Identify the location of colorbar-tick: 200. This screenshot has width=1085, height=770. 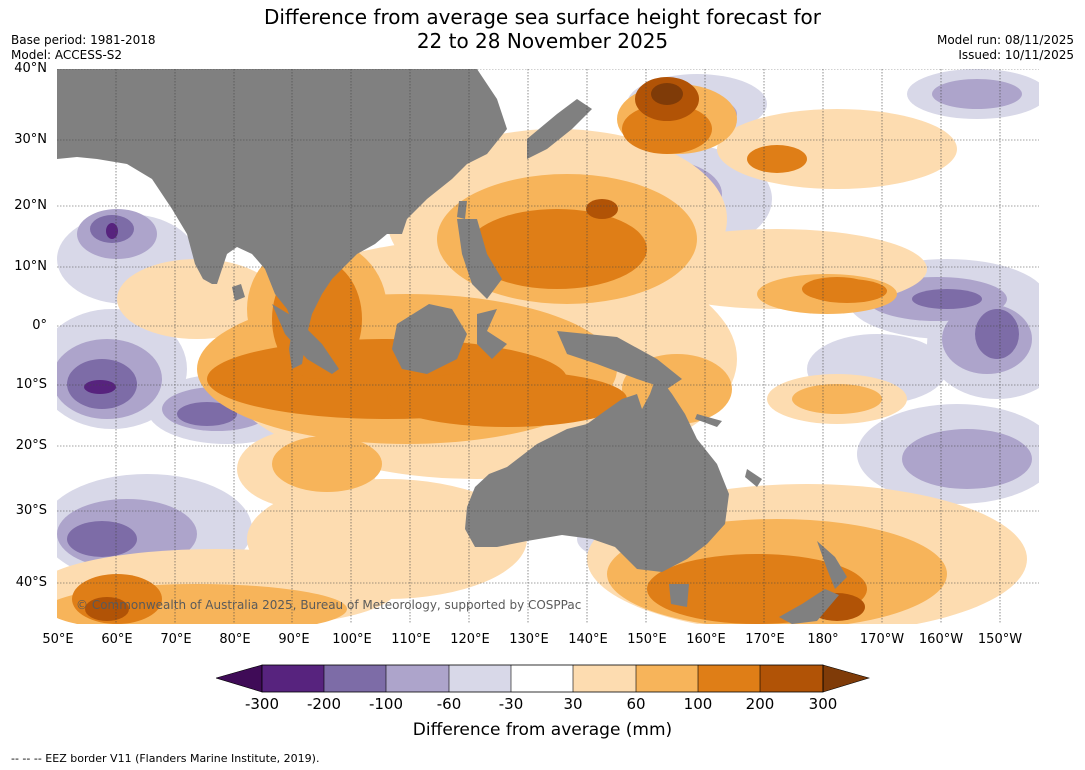
(760, 704).